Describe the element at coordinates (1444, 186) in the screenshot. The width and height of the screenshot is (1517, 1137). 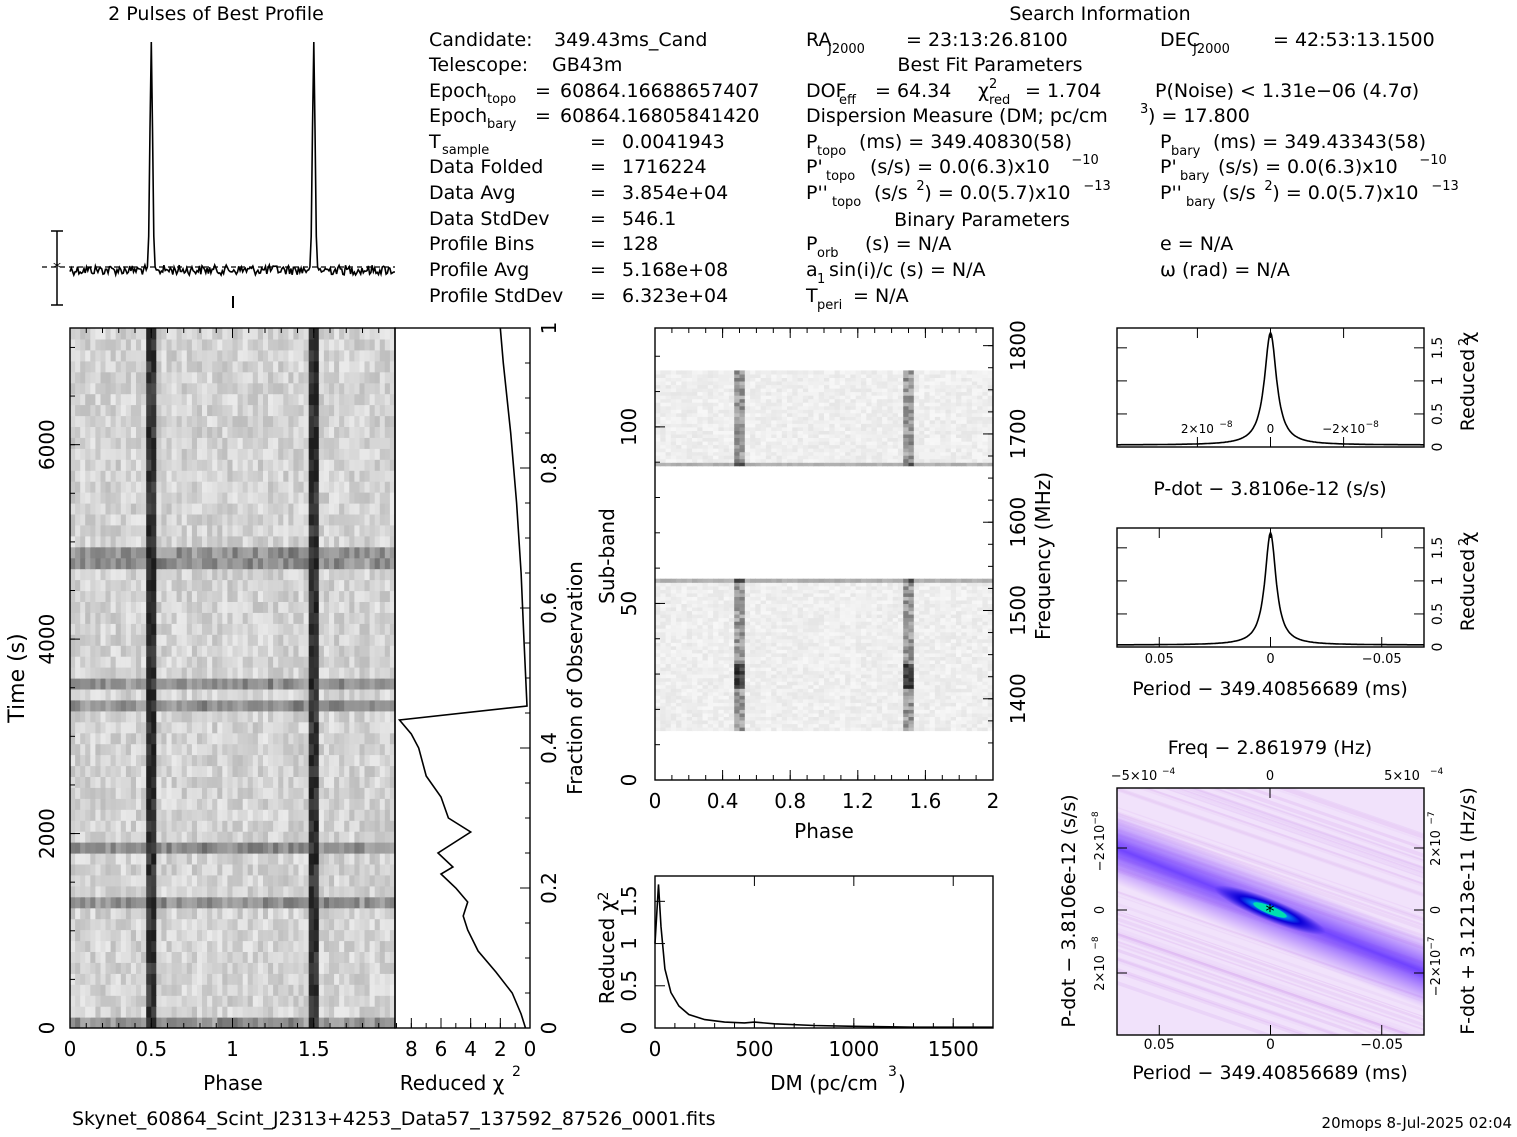
I see `info-deriv-exp: −13` at that location.